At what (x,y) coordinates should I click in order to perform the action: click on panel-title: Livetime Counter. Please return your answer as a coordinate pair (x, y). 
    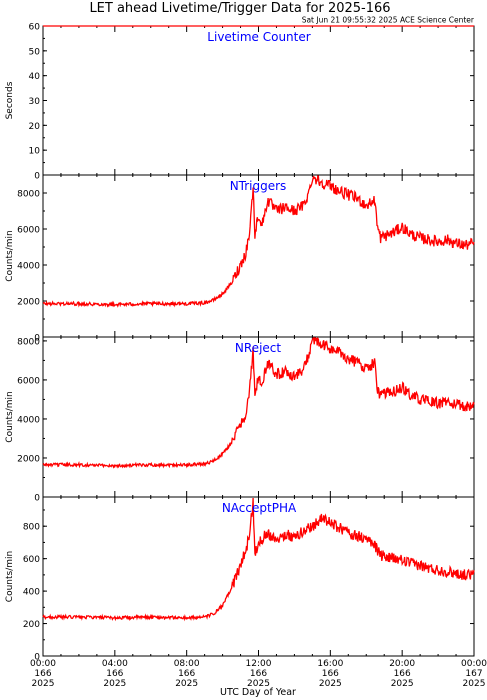
    Looking at the image, I should click on (258, 37).